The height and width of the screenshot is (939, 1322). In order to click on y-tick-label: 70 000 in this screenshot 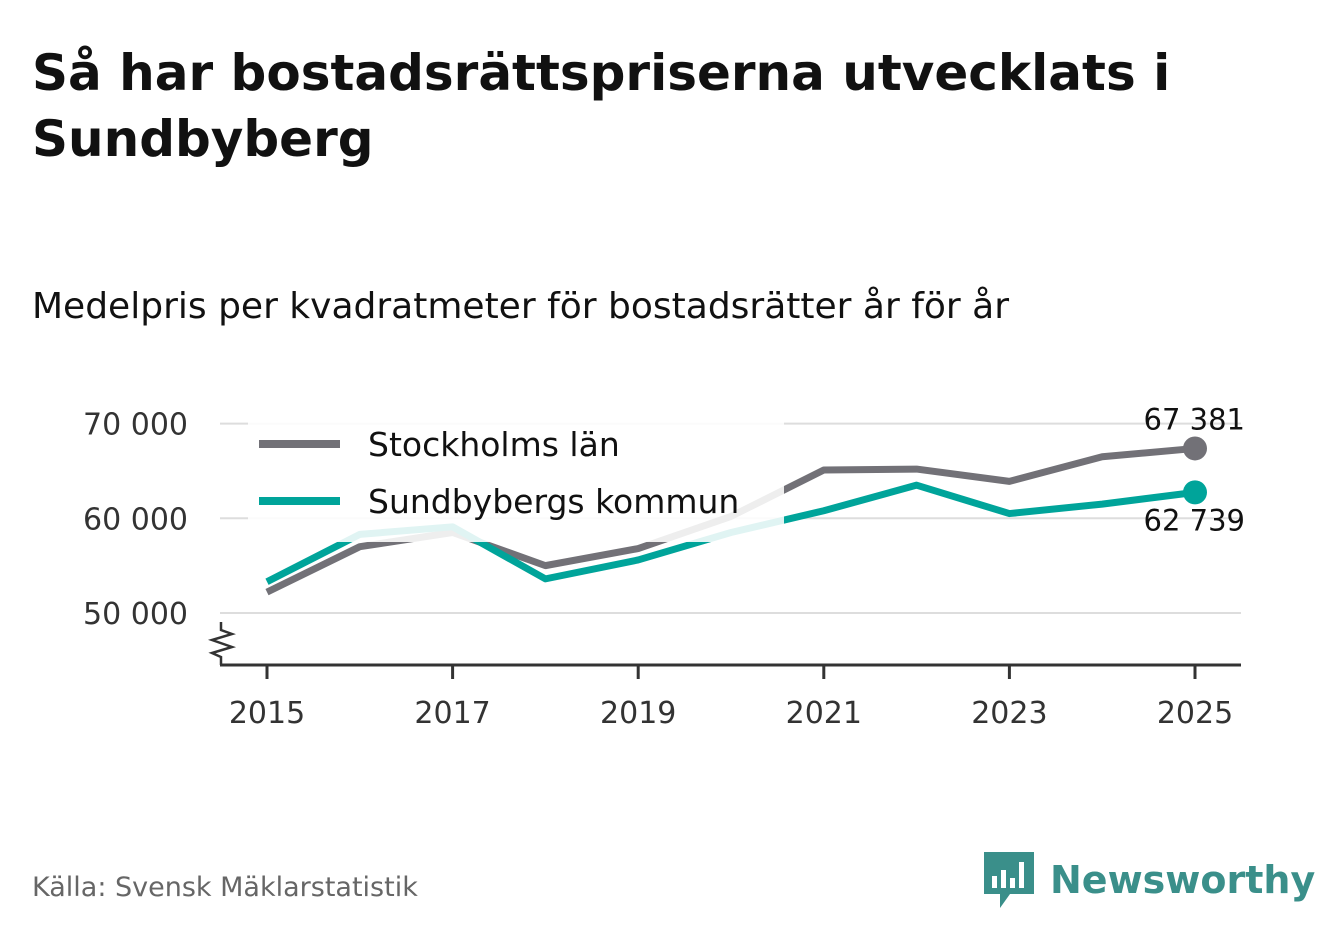, I will do `click(135, 425)`.